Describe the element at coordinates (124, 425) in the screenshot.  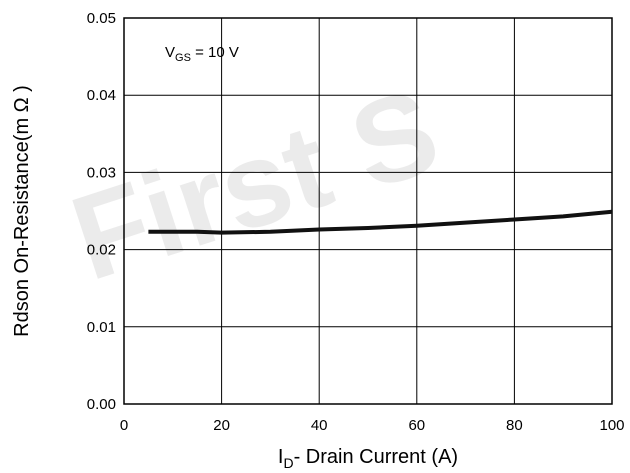
I see `x-tick-label: 0` at that location.